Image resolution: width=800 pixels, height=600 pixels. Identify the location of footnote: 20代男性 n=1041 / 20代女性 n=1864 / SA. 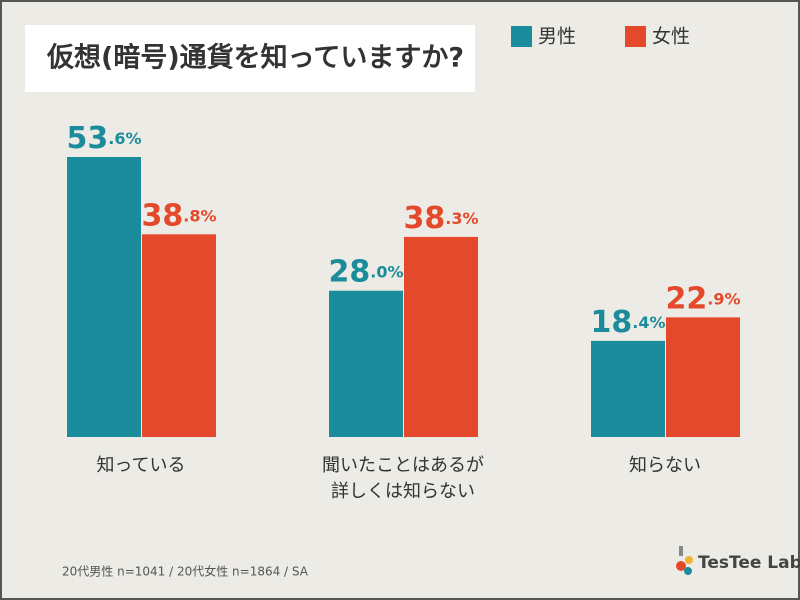
(185, 571).